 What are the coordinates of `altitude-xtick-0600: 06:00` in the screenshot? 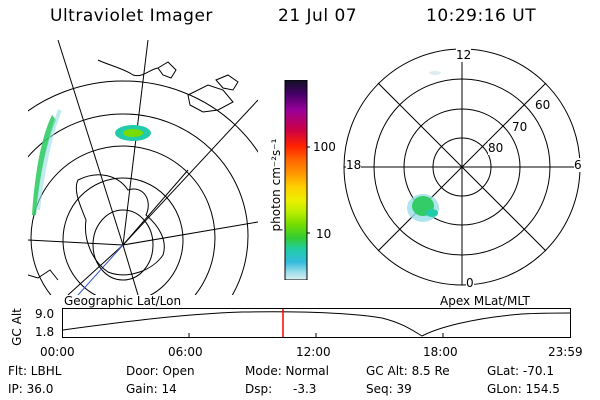 It's located at (185, 352).